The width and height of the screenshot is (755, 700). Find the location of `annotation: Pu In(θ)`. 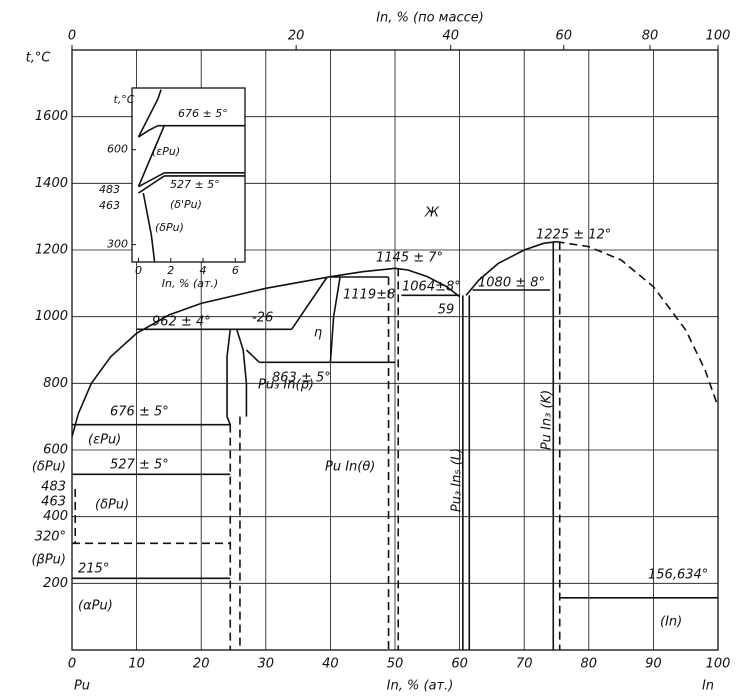

annotation: Pu In(θ) is located at coordinates (350, 467).